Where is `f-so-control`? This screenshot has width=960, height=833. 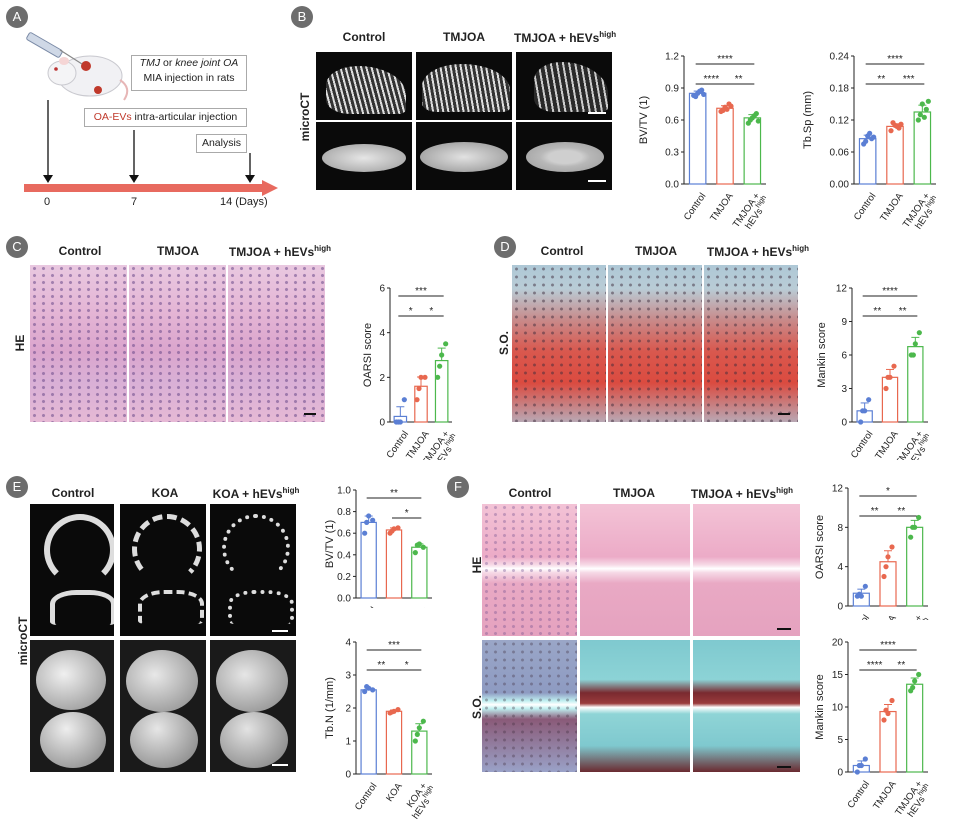
f-so-control is located at coordinates (529, 706).